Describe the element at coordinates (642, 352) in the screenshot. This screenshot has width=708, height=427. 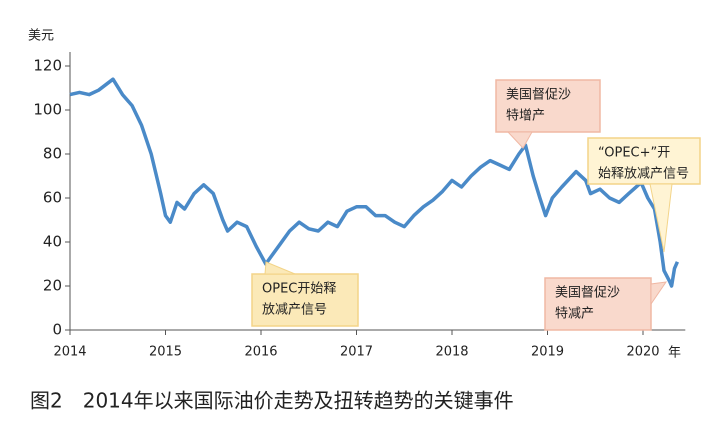
I see `x-tick-label: 2020` at that location.